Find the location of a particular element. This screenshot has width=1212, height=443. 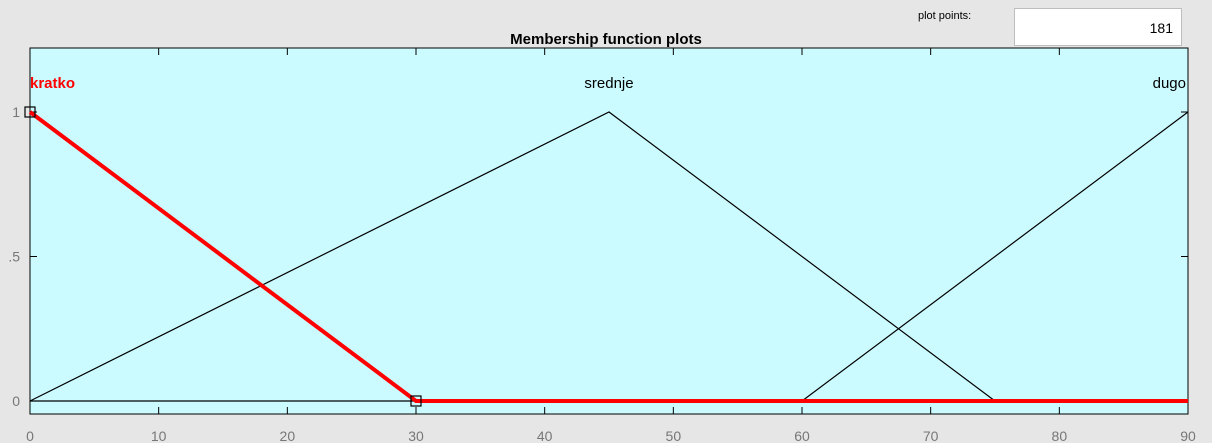

x-tick-label: 30 is located at coordinates (416, 435).